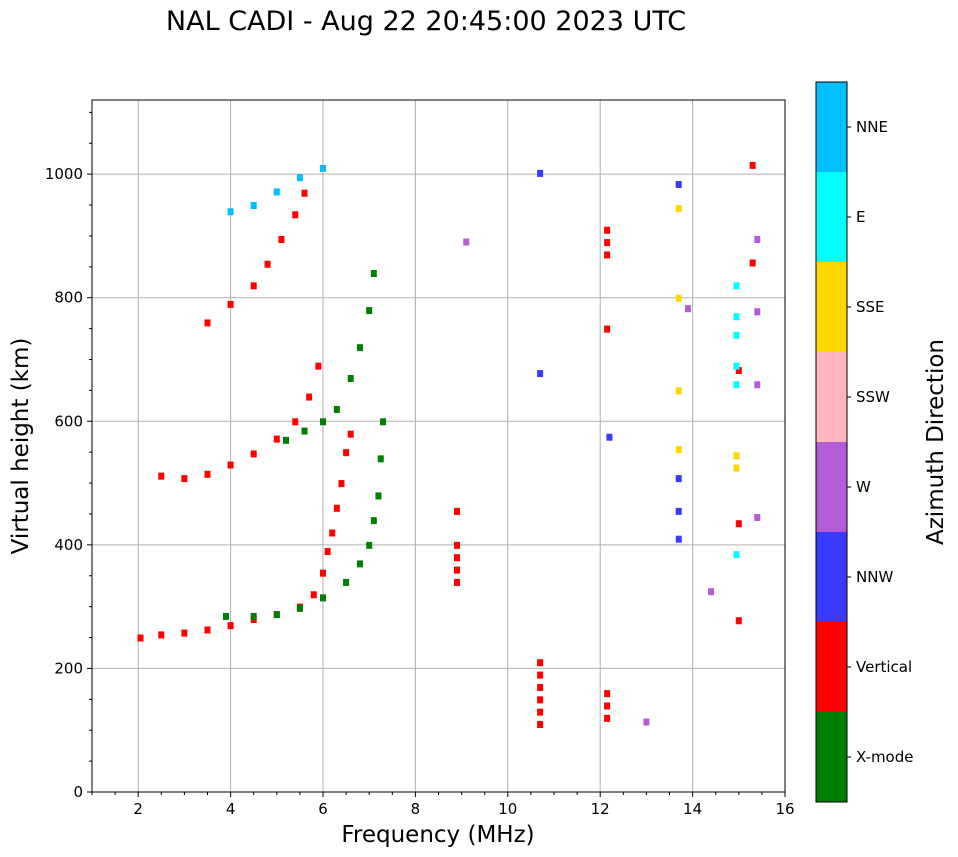  Describe the element at coordinates (78, 792) in the screenshot. I see `y-tick-label: 0` at that location.